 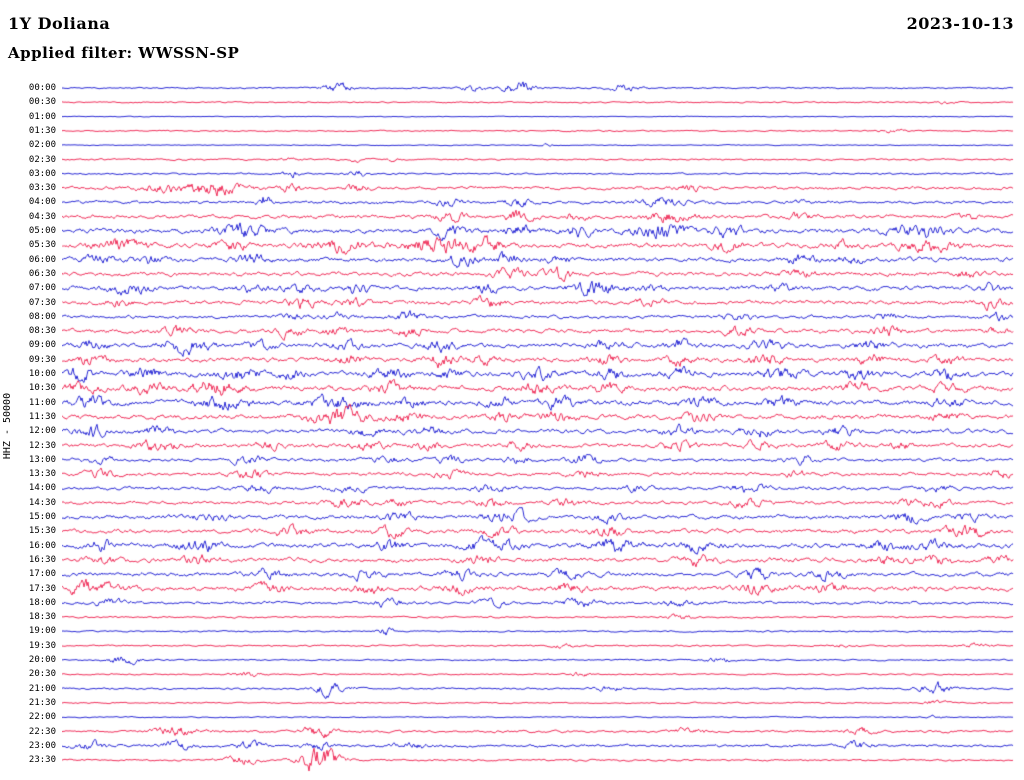 I want to click on filter-label: Applied filter: WWSSN-SP, so click(x=124, y=53).